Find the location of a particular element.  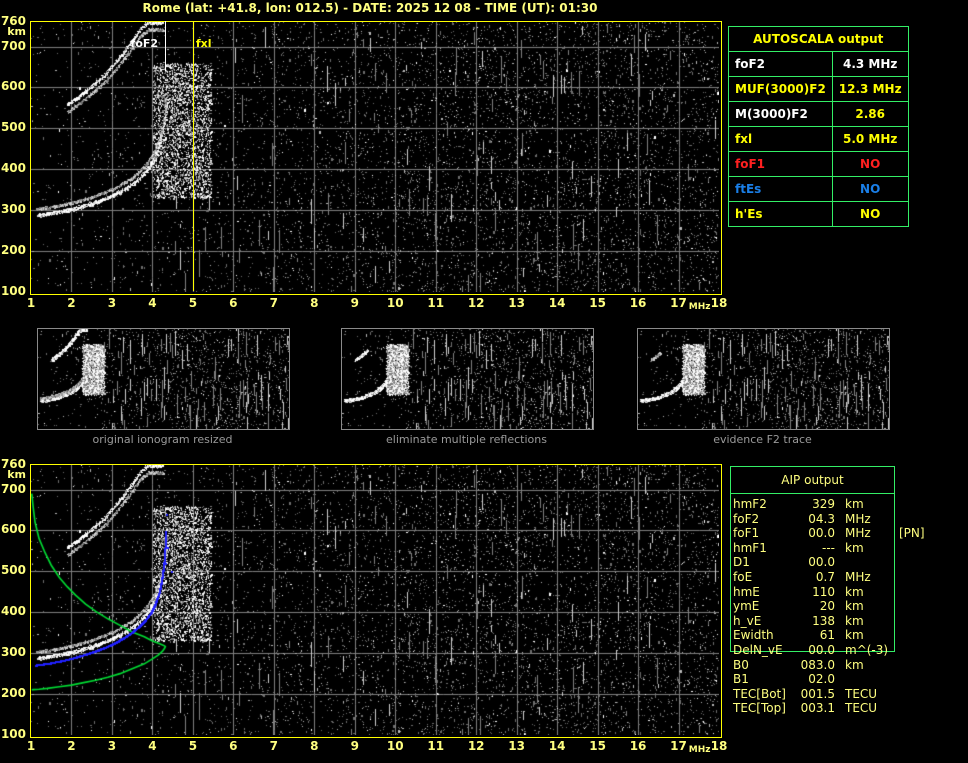

autoscala-row: ftEs NO is located at coordinates (818, 189).